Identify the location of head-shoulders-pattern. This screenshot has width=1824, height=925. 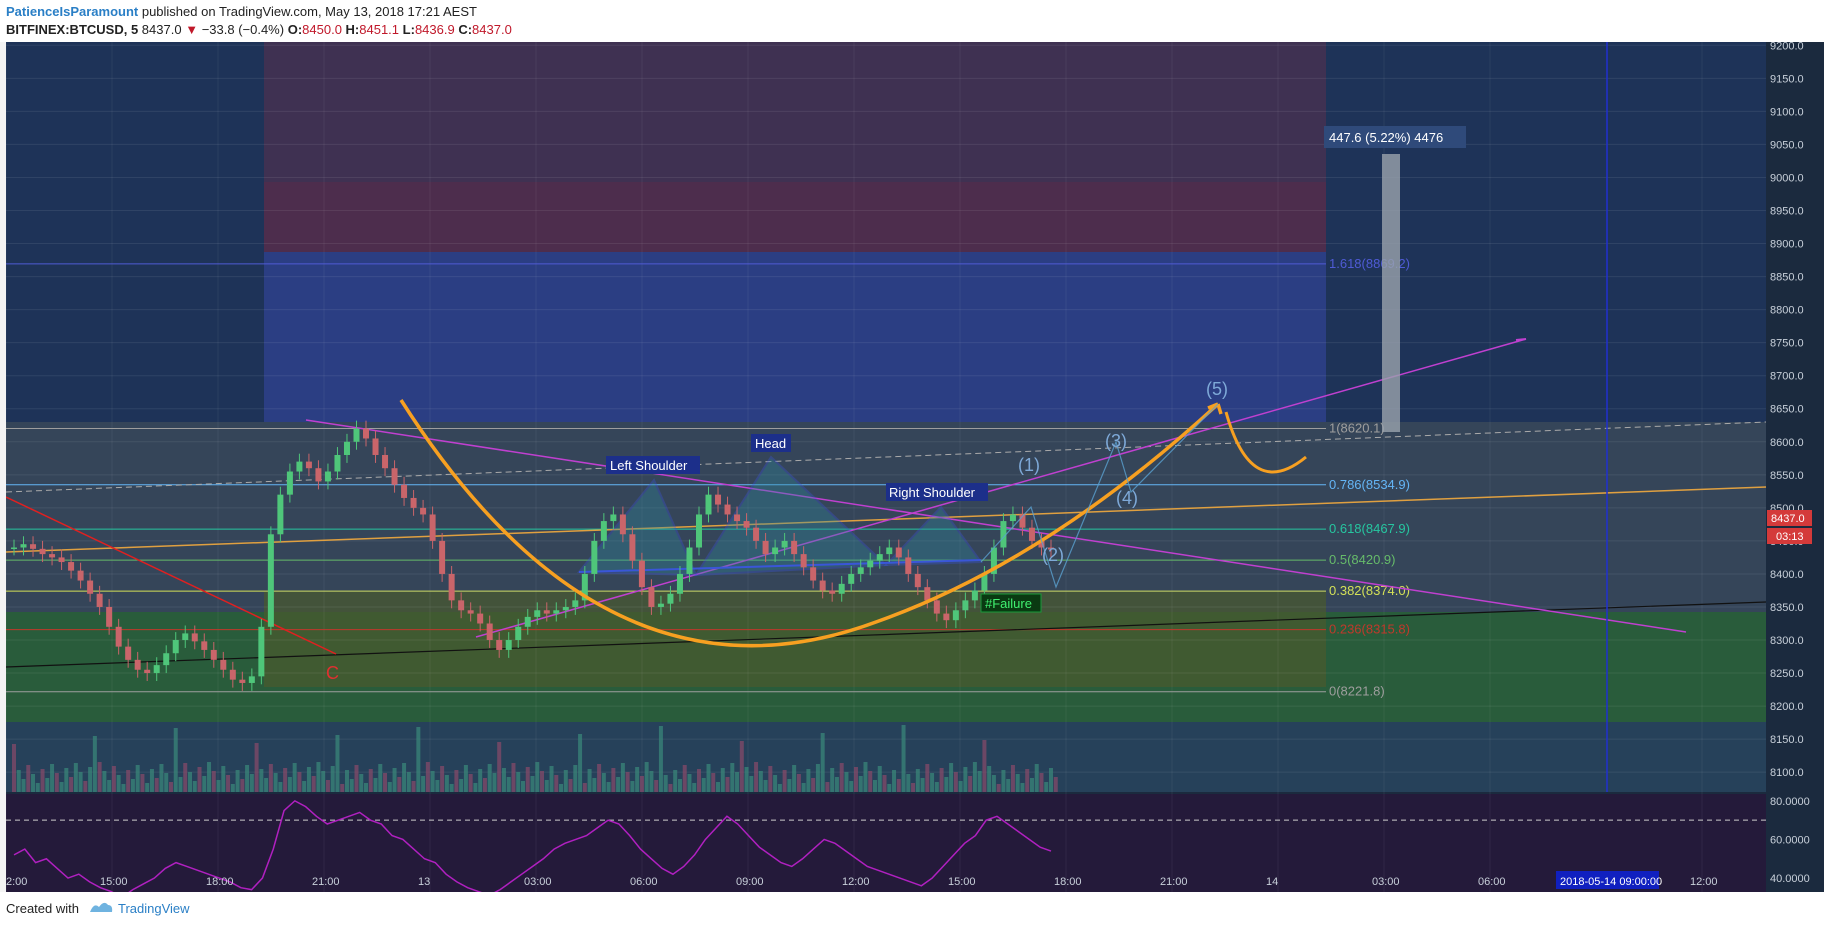
(779, 516).